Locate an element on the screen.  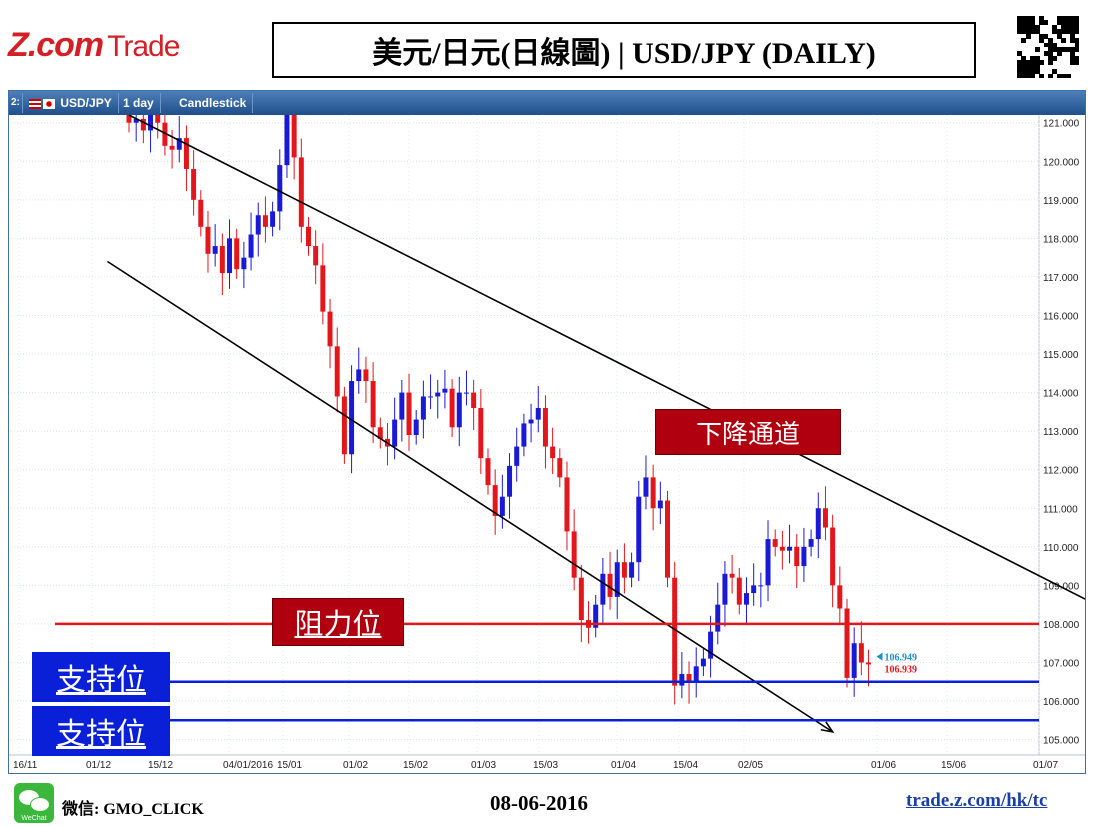
resistance-label-text: 阻力位 is located at coordinates (338, 624).